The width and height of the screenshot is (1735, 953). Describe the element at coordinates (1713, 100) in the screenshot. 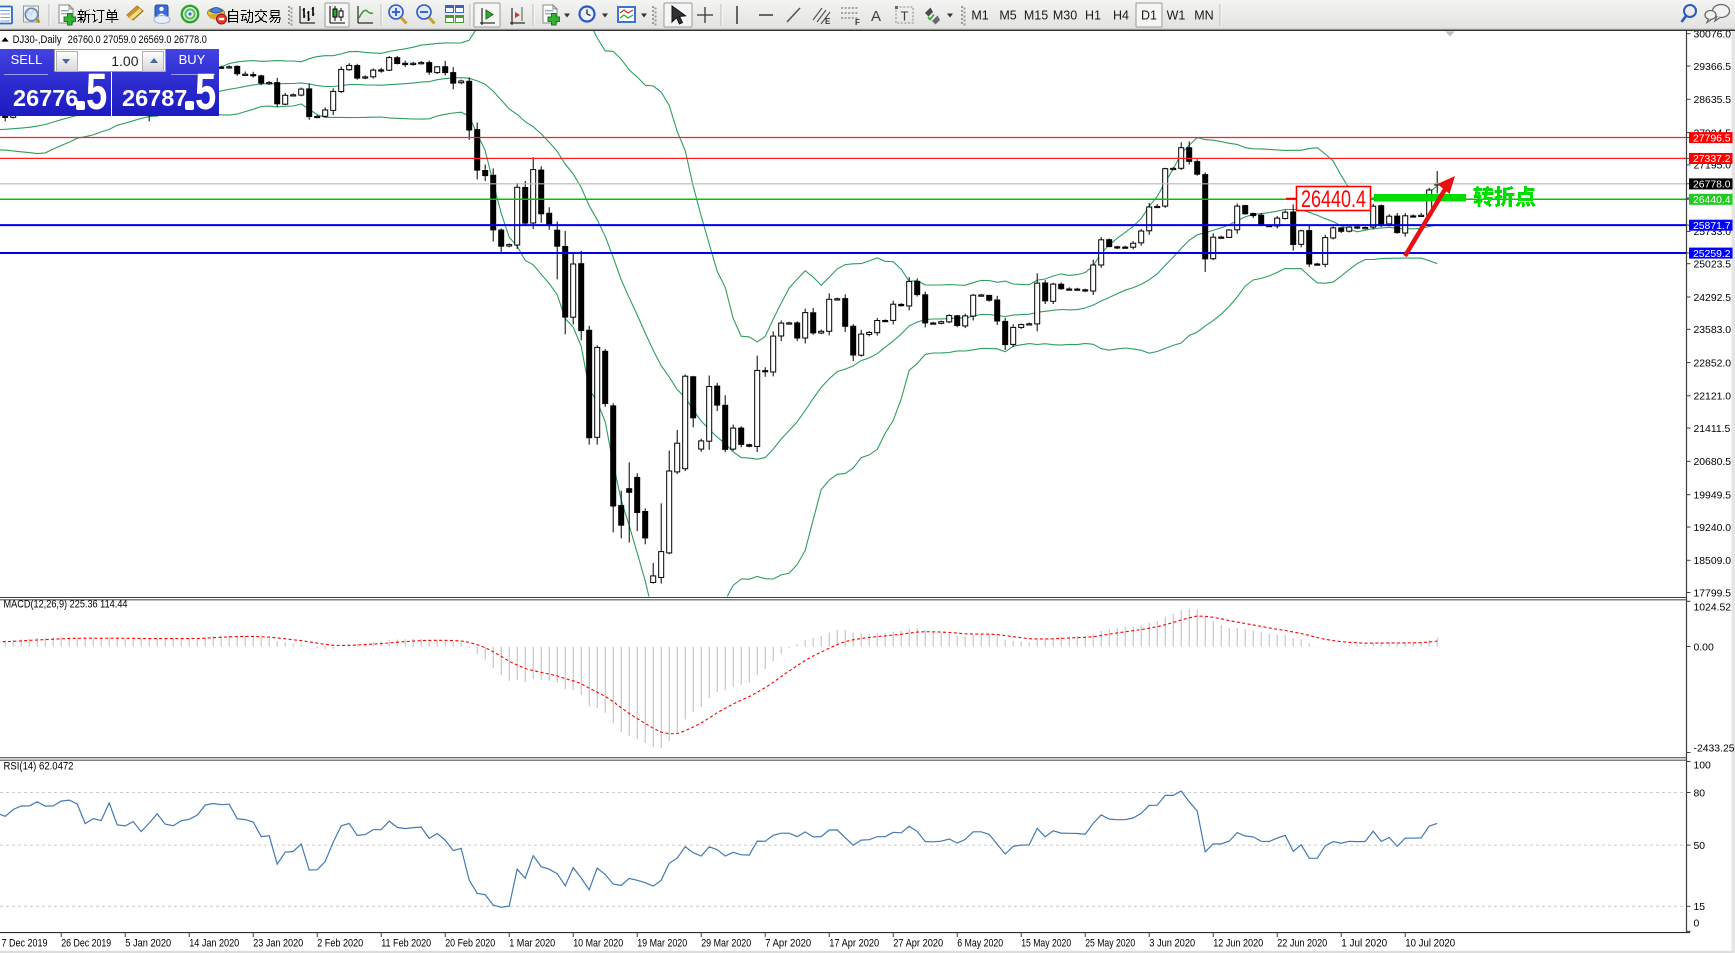

I see `svg-text: 28635.5` at that location.